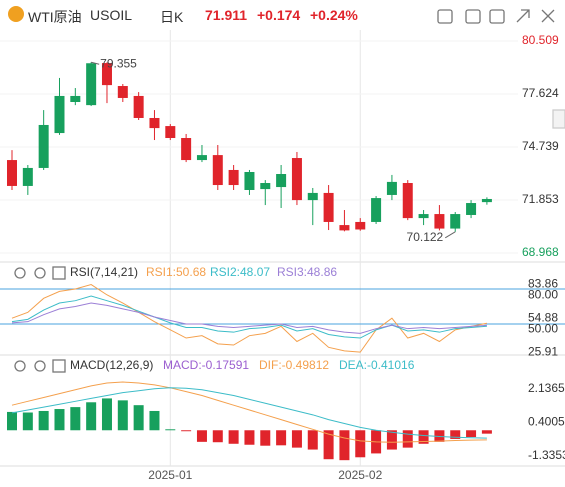  I want to click on legend-entry: DEA:-0.41016, so click(377, 365).